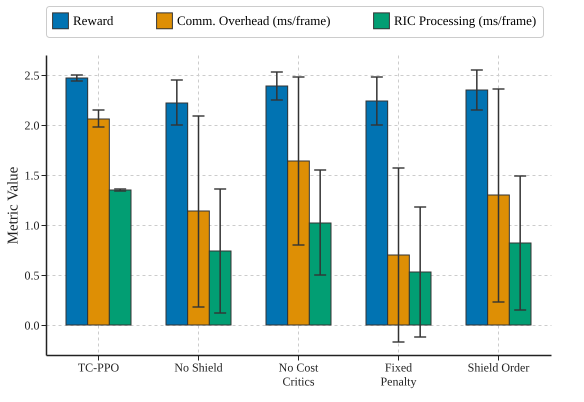 The width and height of the screenshot is (584, 402). Describe the element at coordinates (253, 20) in the screenshot. I see `legend-label: Comm. Overhead (ms/frame)` at that location.